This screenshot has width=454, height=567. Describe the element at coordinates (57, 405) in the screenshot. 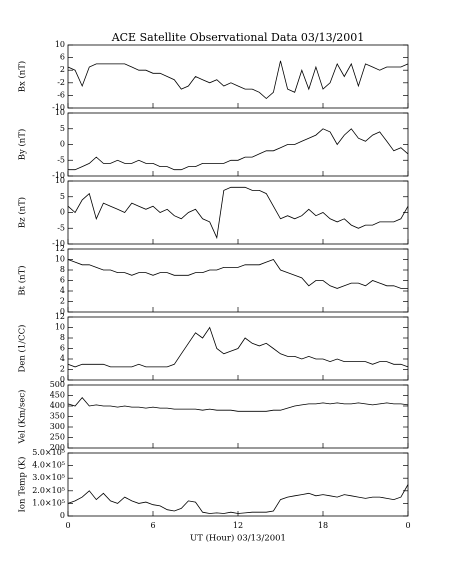

I see `y-tick-label: 400` at that location.